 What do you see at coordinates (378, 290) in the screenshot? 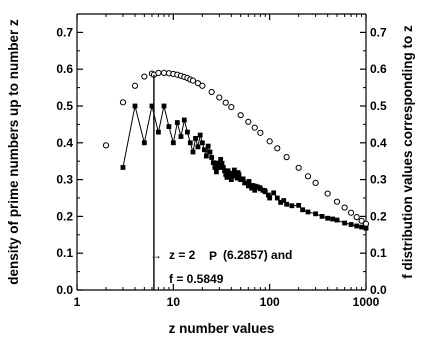
I see `y-tick-label-right: 0.0` at bounding box center [378, 290].